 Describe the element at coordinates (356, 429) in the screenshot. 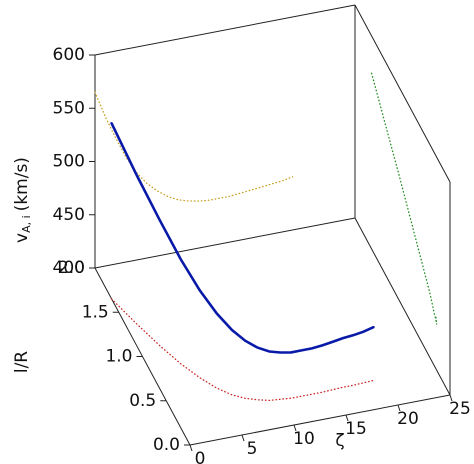

I see `x-tick-label: 15` at that location.